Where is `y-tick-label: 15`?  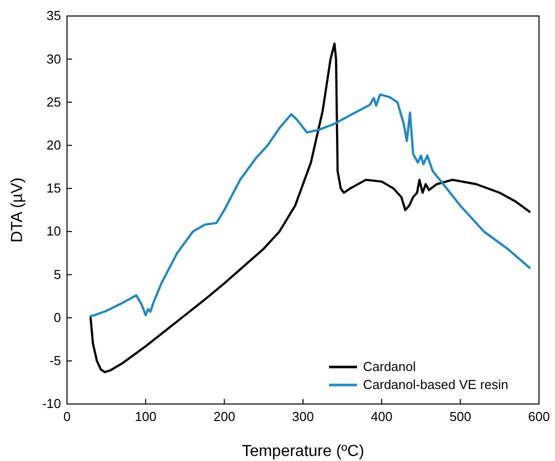 y-tick-label: 15 is located at coordinates (53, 188).